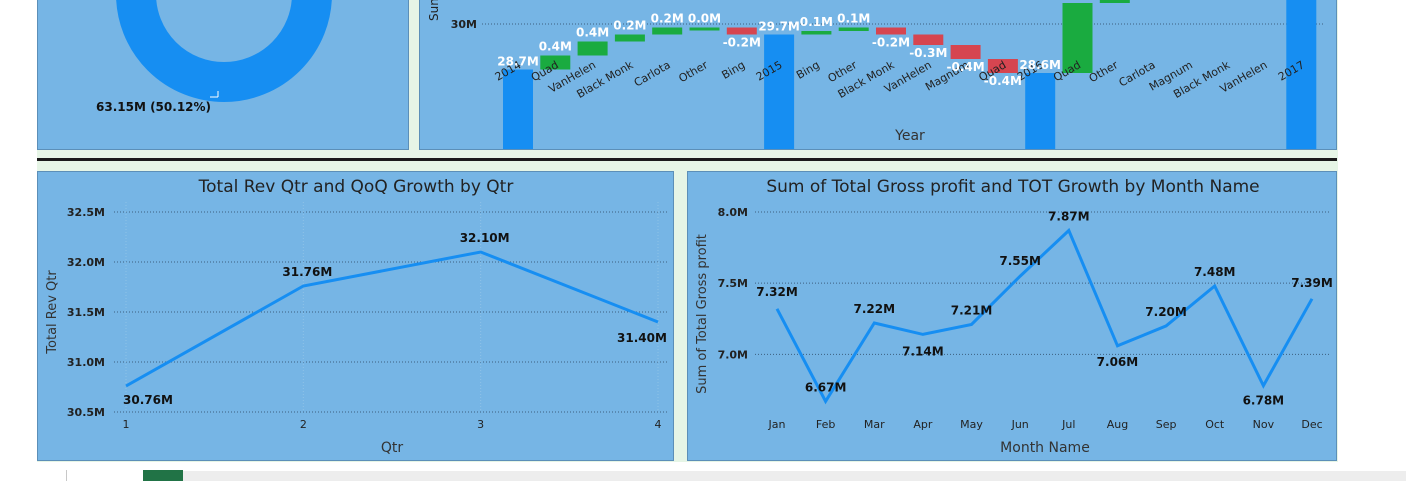 The width and height of the screenshot is (1406, 481). Describe the element at coordinates (667, 31) in the screenshot. I see `waterfall-bar-carlota` at that location.